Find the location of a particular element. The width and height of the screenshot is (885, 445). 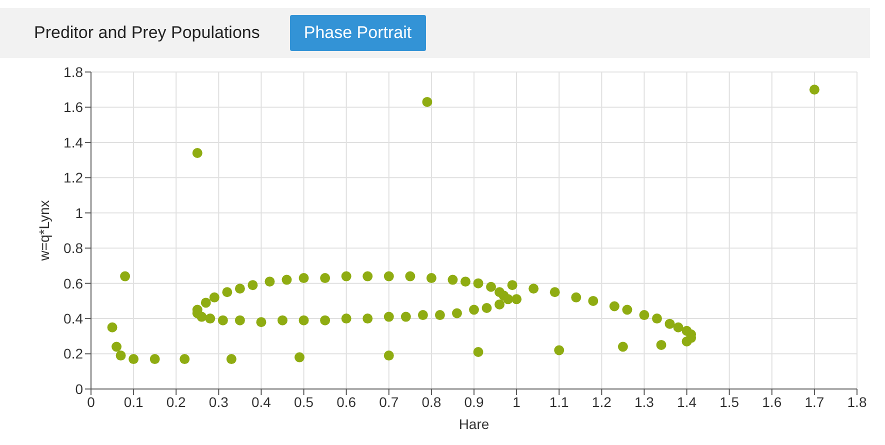

x-tick-label: 0.1 is located at coordinates (134, 402).